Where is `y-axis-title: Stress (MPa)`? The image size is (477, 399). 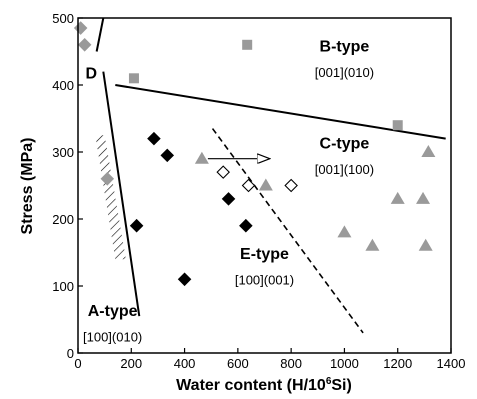 y-axis-title: Stress (MPa) is located at coordinates (27, 186).